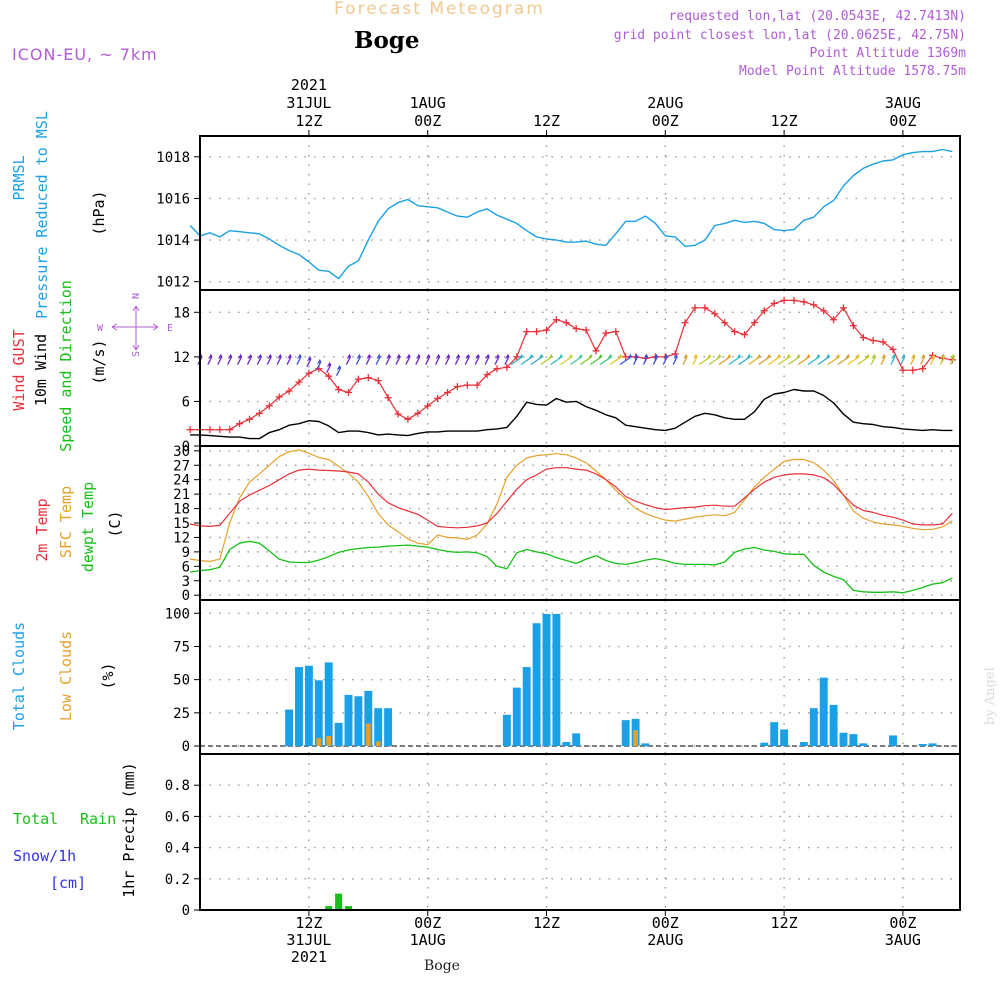  Describe the element at coordinates (571, 567) in the screenshot. I see `dewpoint-line` at that location.